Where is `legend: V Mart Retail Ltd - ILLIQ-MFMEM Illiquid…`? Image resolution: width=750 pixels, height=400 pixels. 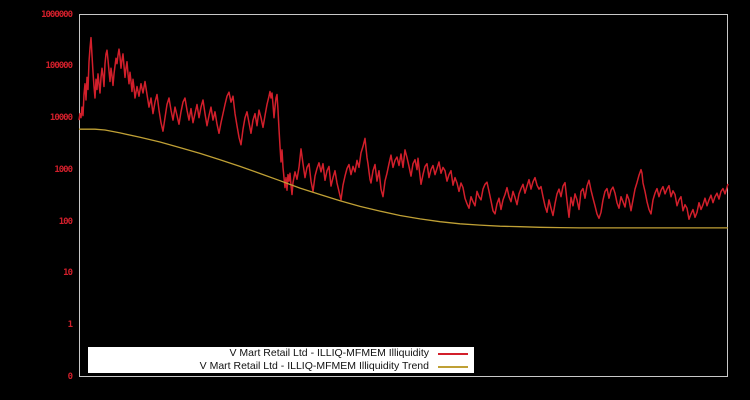
legend: V Mart Retail Ltd - ILLIQ-MFMEM Illiquid… is located at coordinates (281, 360).